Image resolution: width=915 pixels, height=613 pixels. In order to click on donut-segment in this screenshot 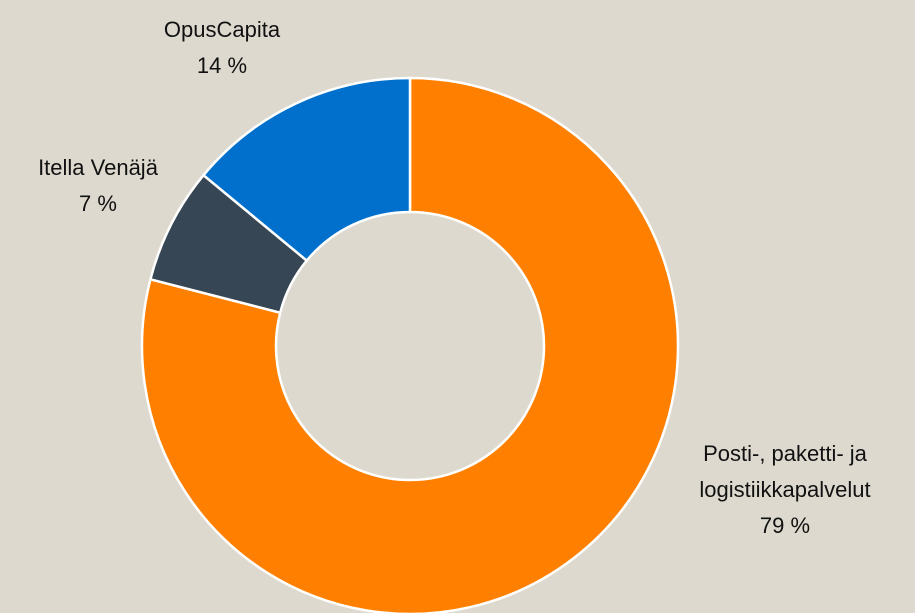, I will do `click(306, 169)`.